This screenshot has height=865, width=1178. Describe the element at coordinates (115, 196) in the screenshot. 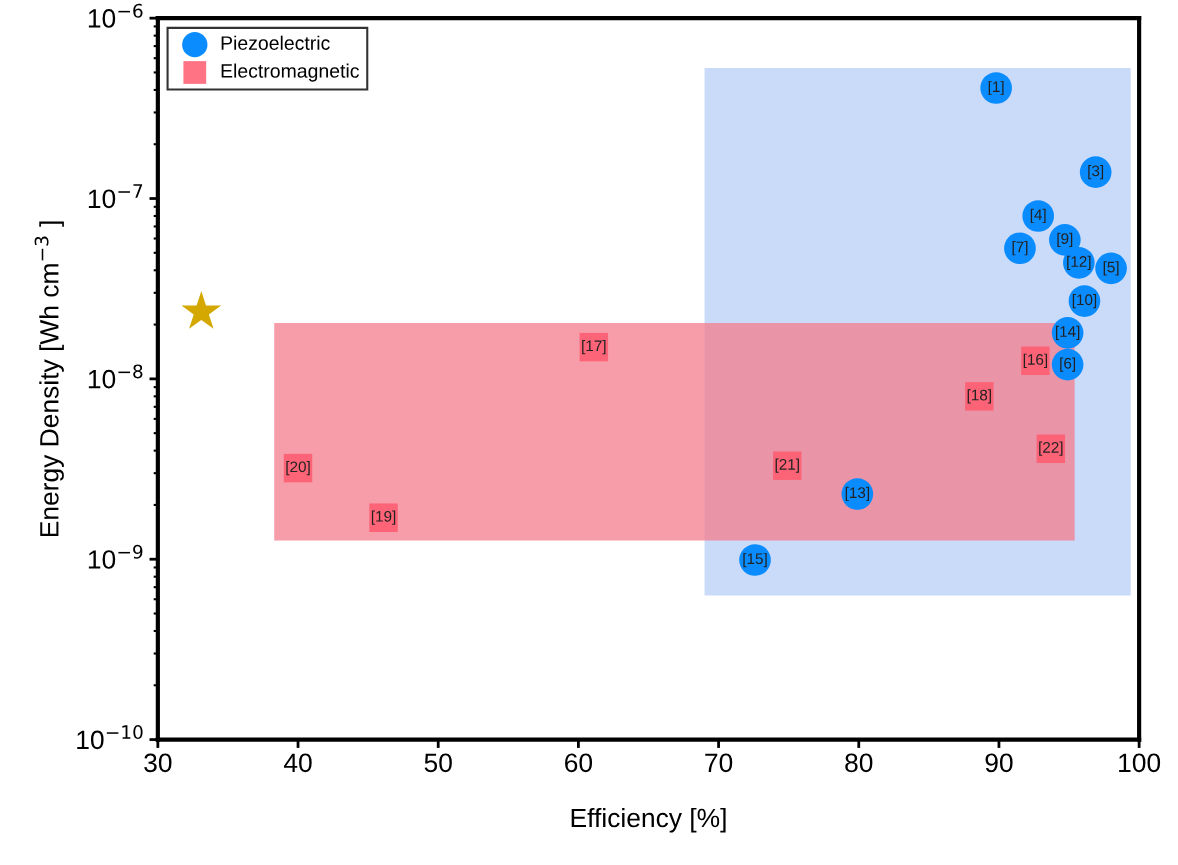

I see `y-tick-label: 10$^{−7}$` at that location.